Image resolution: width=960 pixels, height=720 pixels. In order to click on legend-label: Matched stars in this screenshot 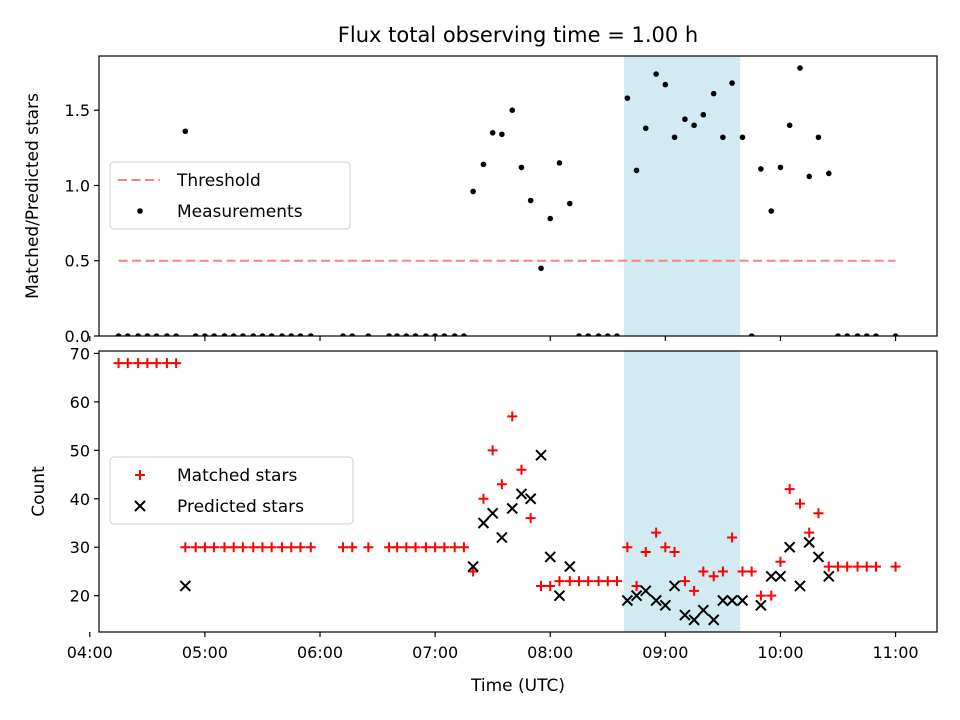, I will do `click(237, 476)`.